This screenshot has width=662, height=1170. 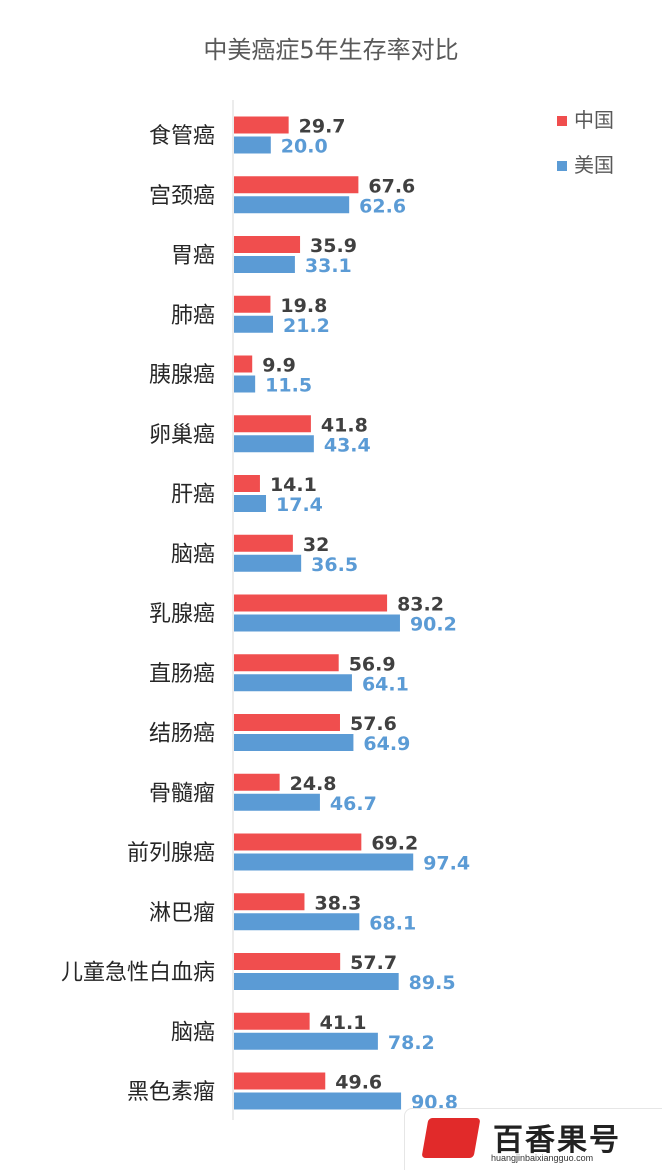 What do you see at coordinates (322, 127) in the screenshot?
I see `data-label: 29.7` at bounding box center [322, 127].